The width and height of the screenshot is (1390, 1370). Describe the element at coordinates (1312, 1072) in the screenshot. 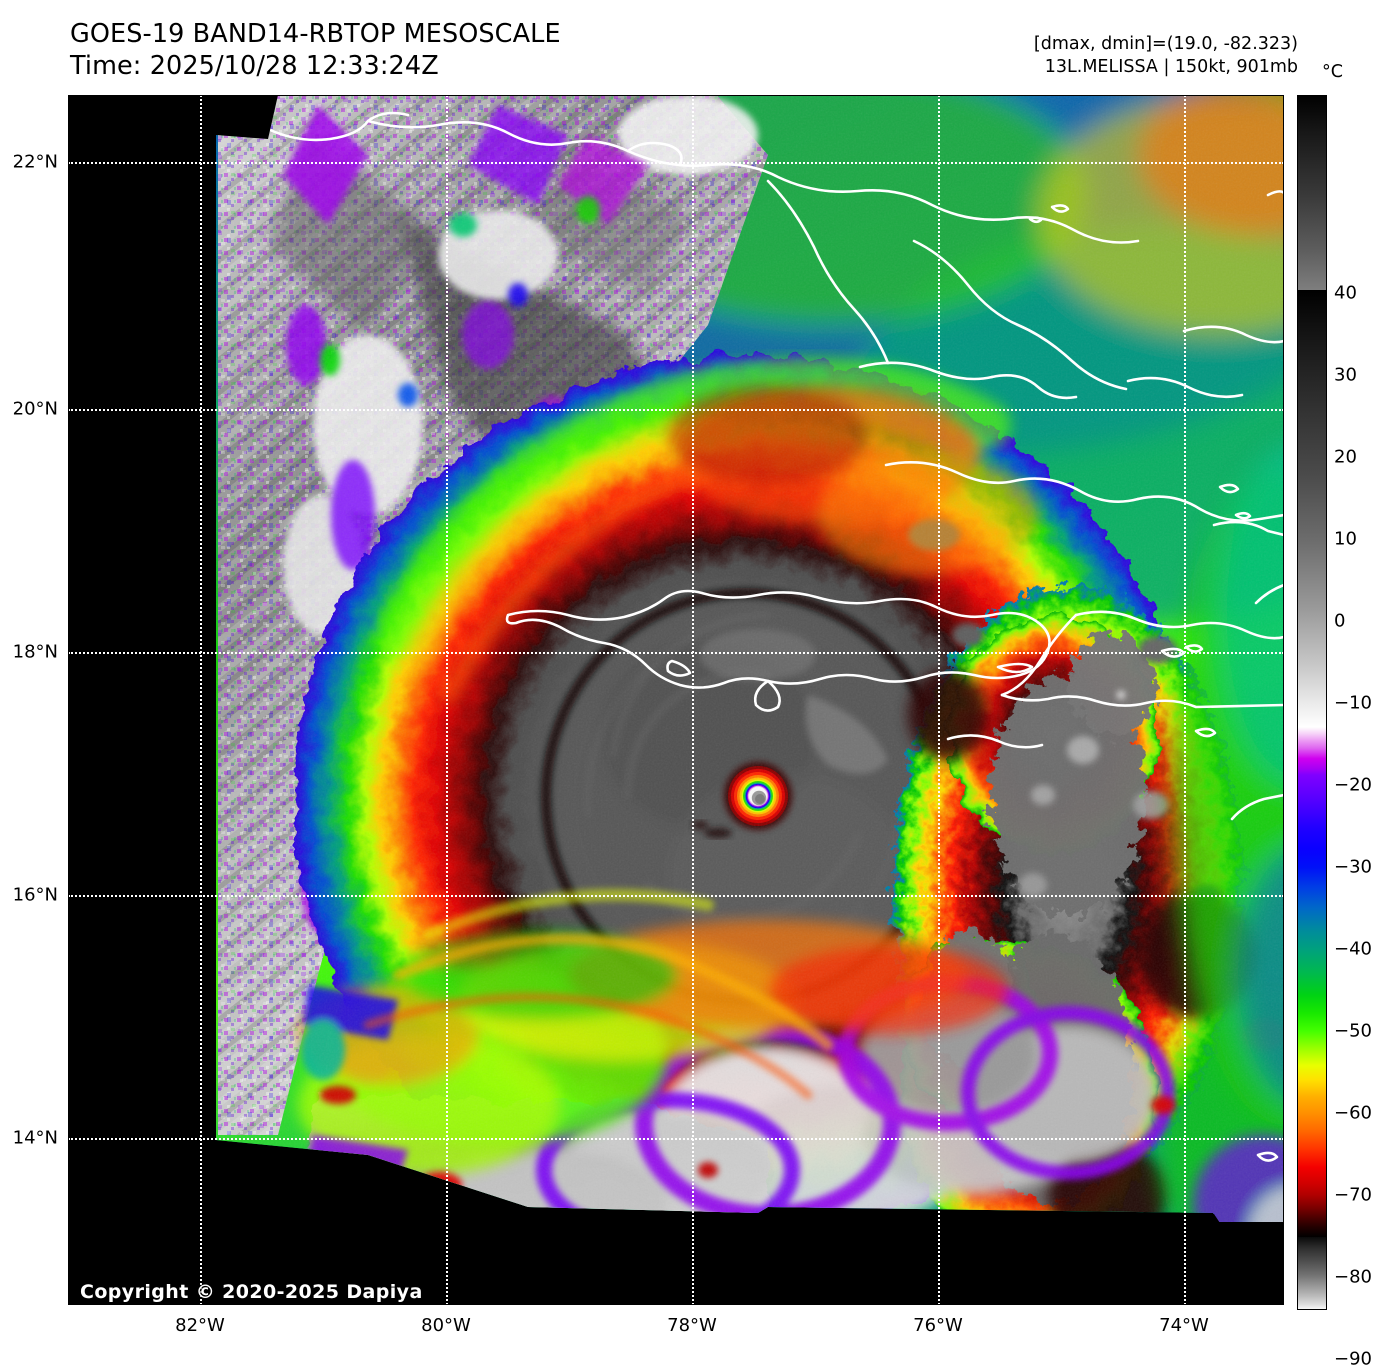

I see `colorbar-segment-yellow-orange` at that location.